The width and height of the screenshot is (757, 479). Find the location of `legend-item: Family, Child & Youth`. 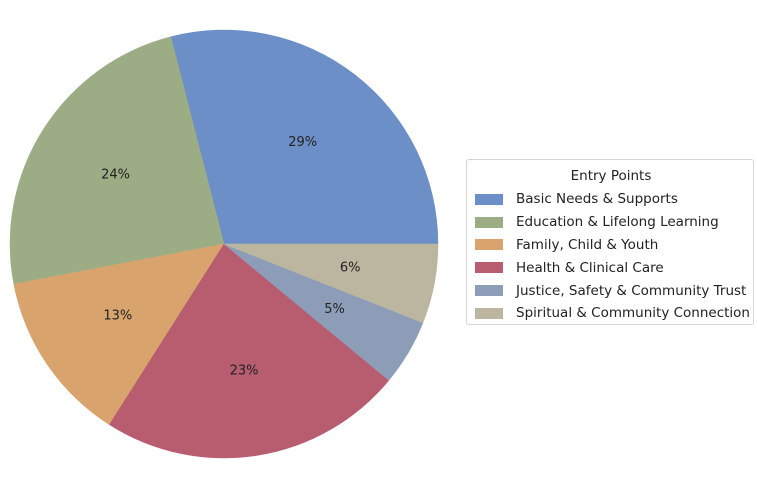

legend-item: Family, Child & Youth is located at coordinates (611, 245).